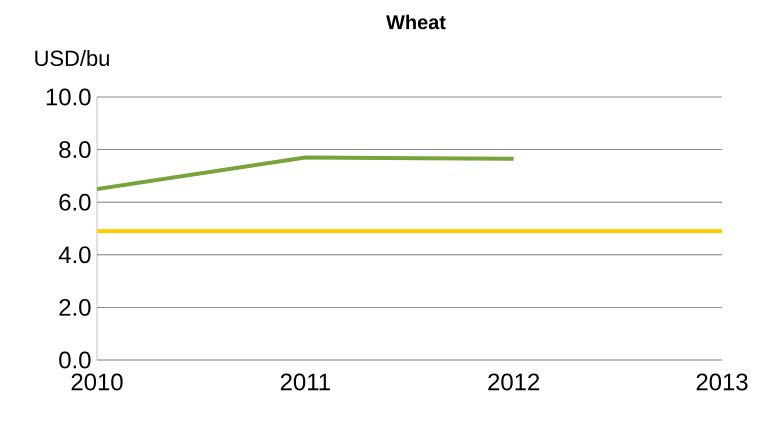  I want to click on y-tick-label: 6.0, so click(75, 202).